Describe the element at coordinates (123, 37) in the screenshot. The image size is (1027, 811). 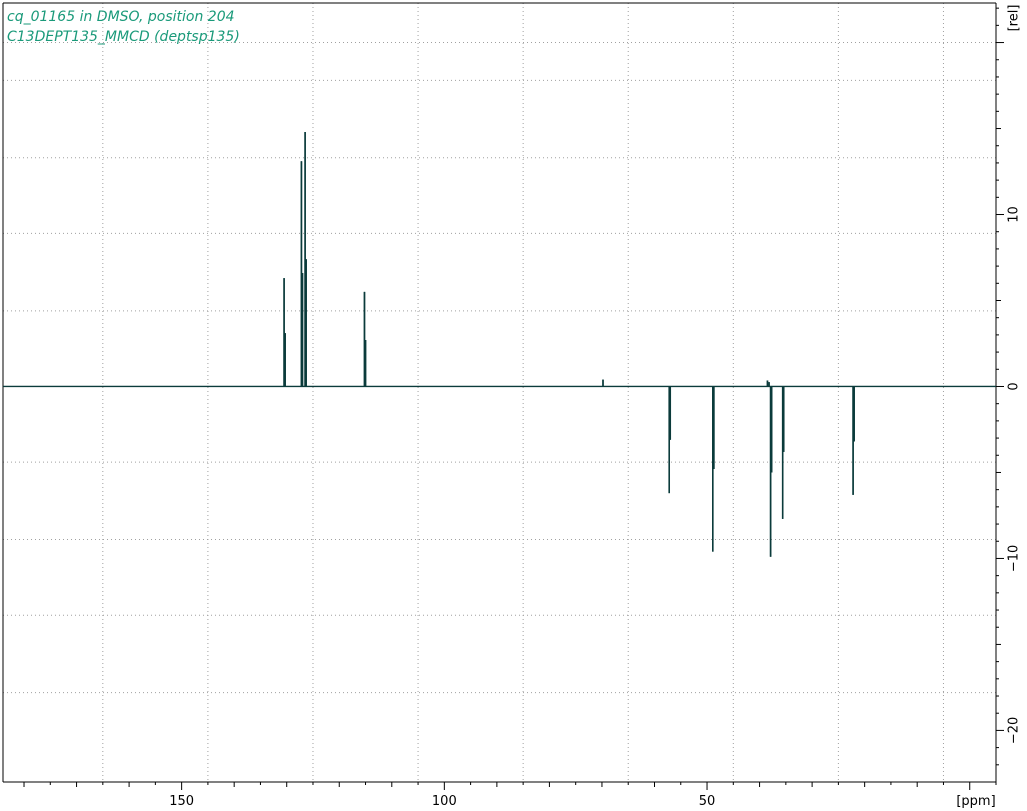
I see `title-line: C13DEPT135_MMCD (deptsp135)` at that location.